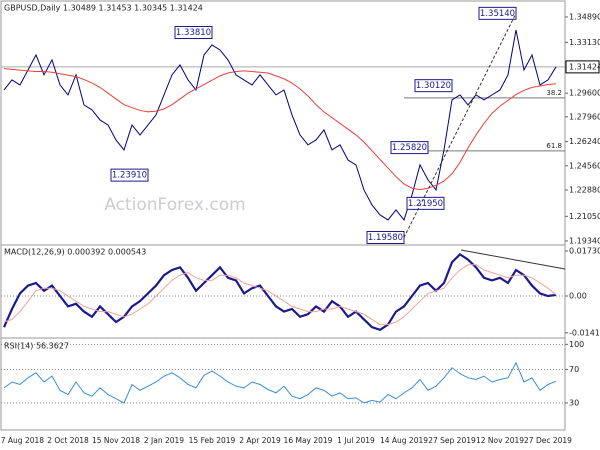  I want to click on x-tick-label: 14 Aug 2019, so click(404, 440).